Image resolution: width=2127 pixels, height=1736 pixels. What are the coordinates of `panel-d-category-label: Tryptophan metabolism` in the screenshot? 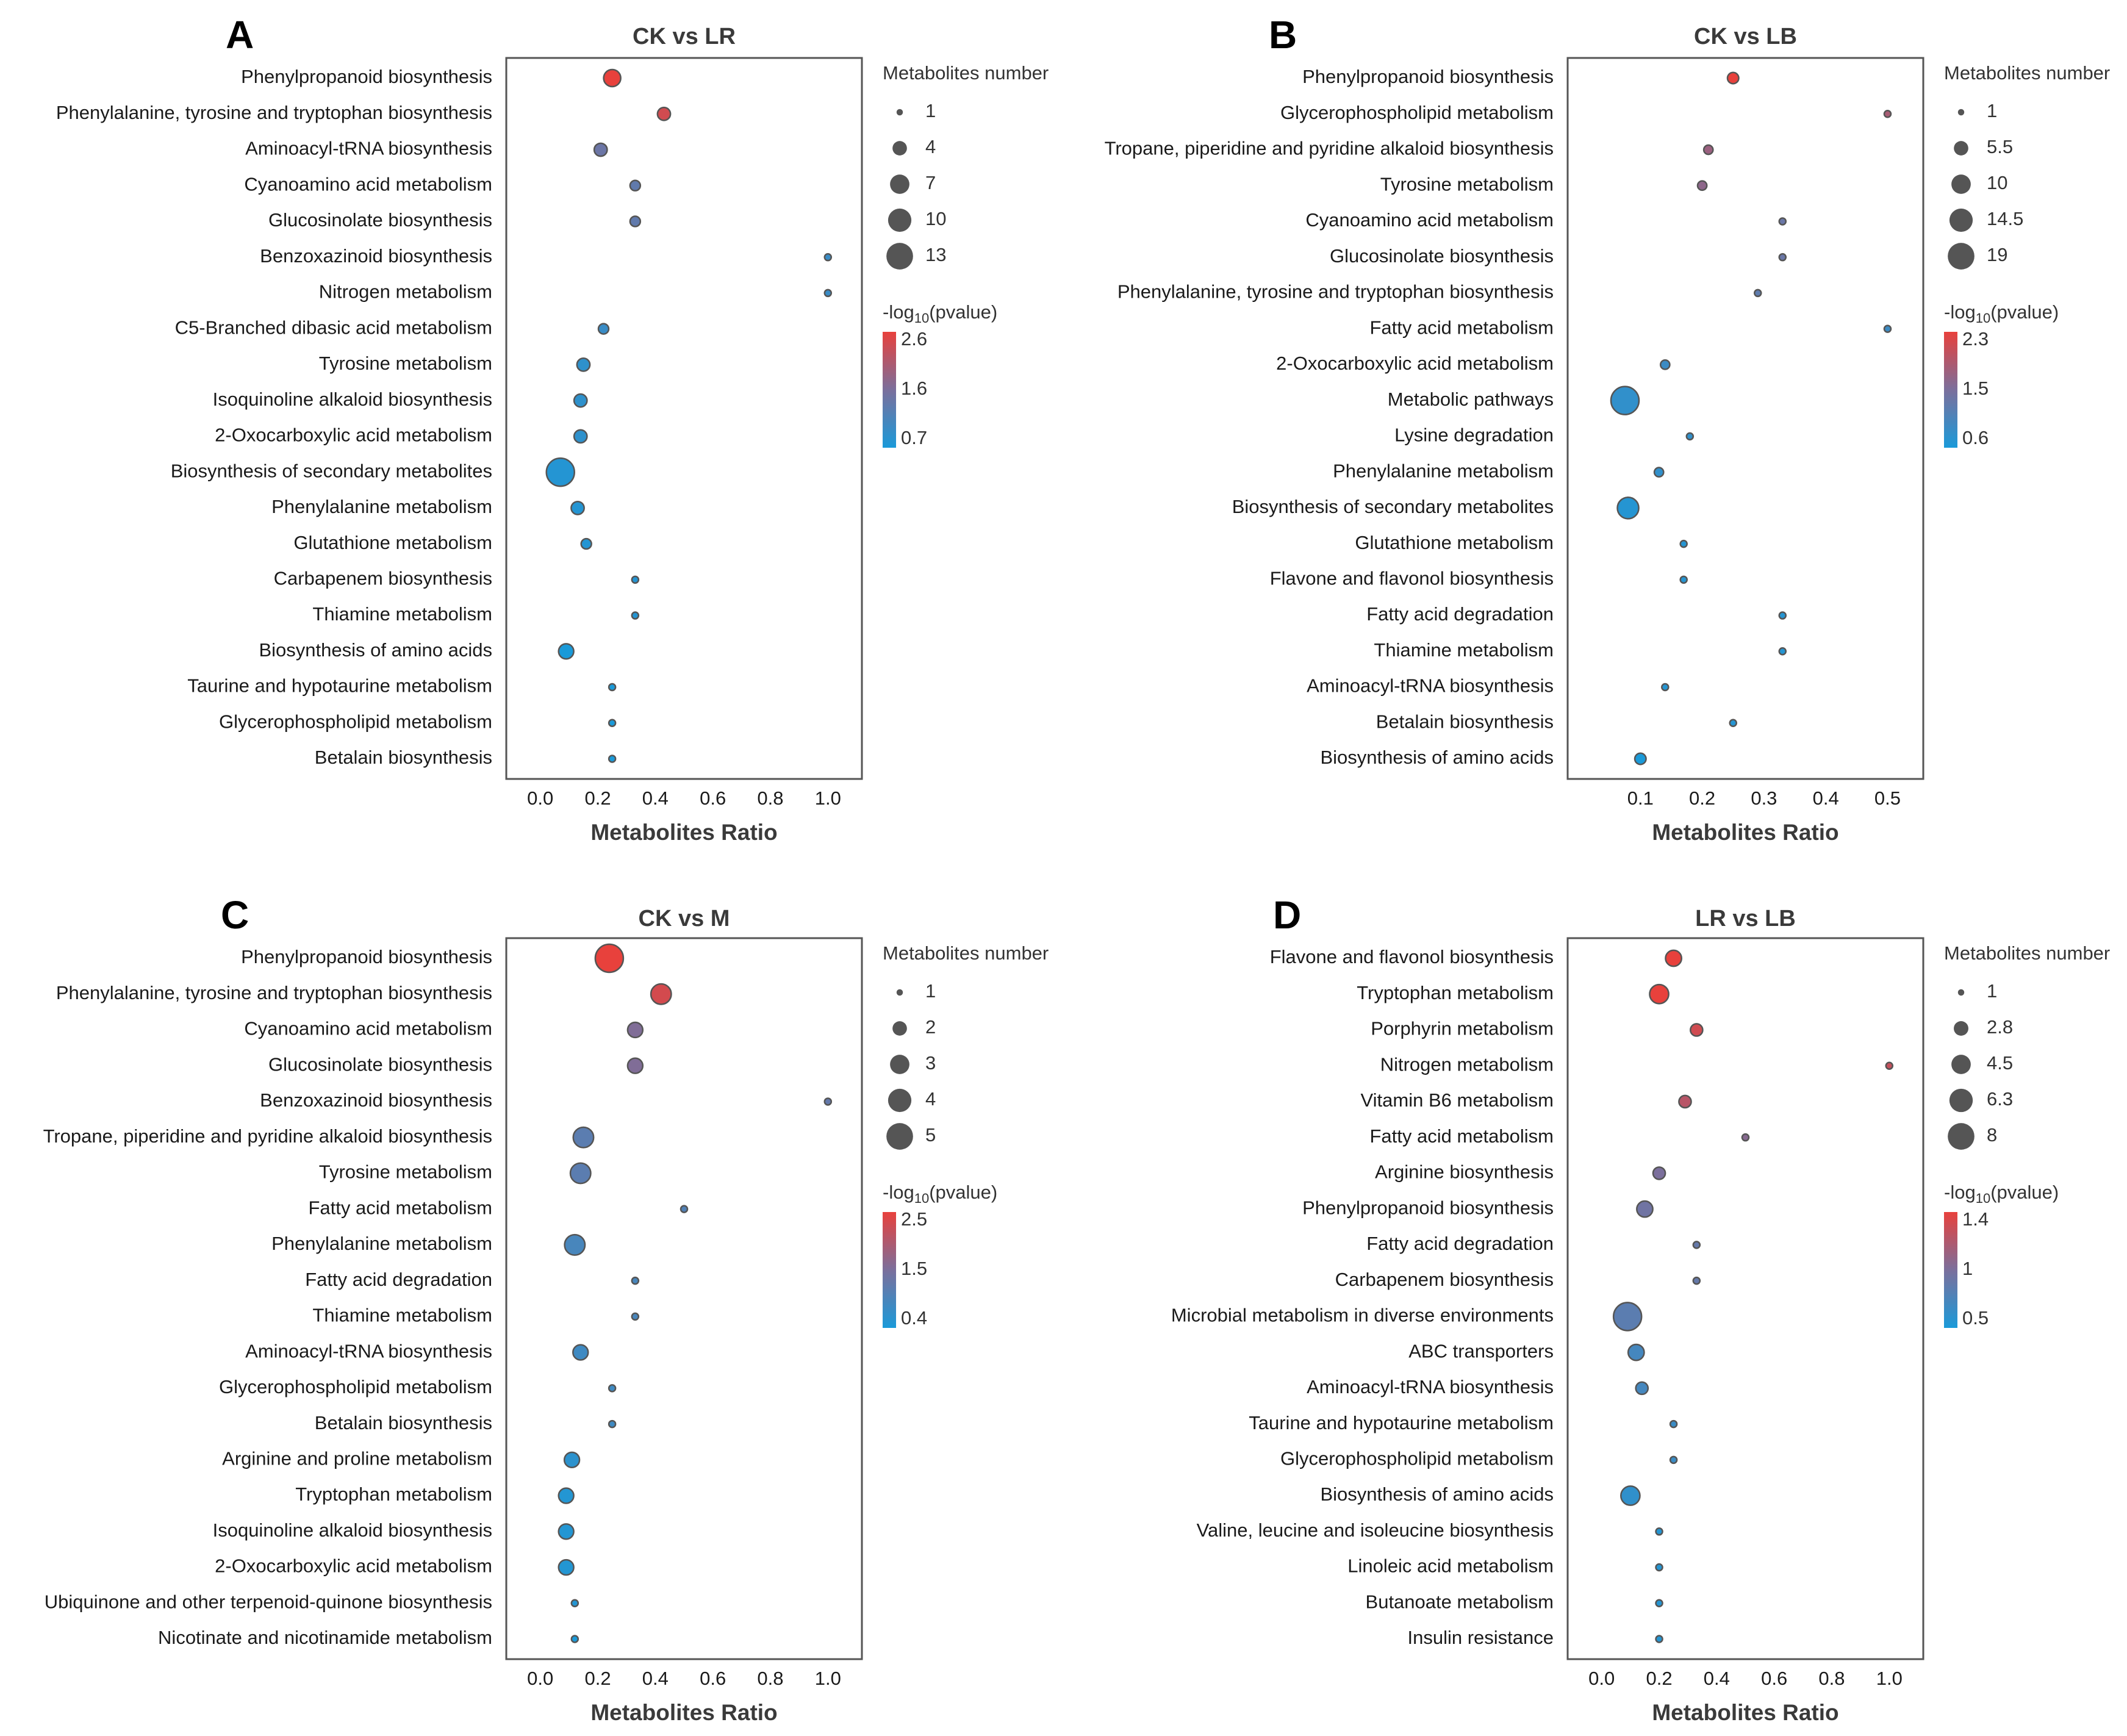 It's located at (1455, 992).